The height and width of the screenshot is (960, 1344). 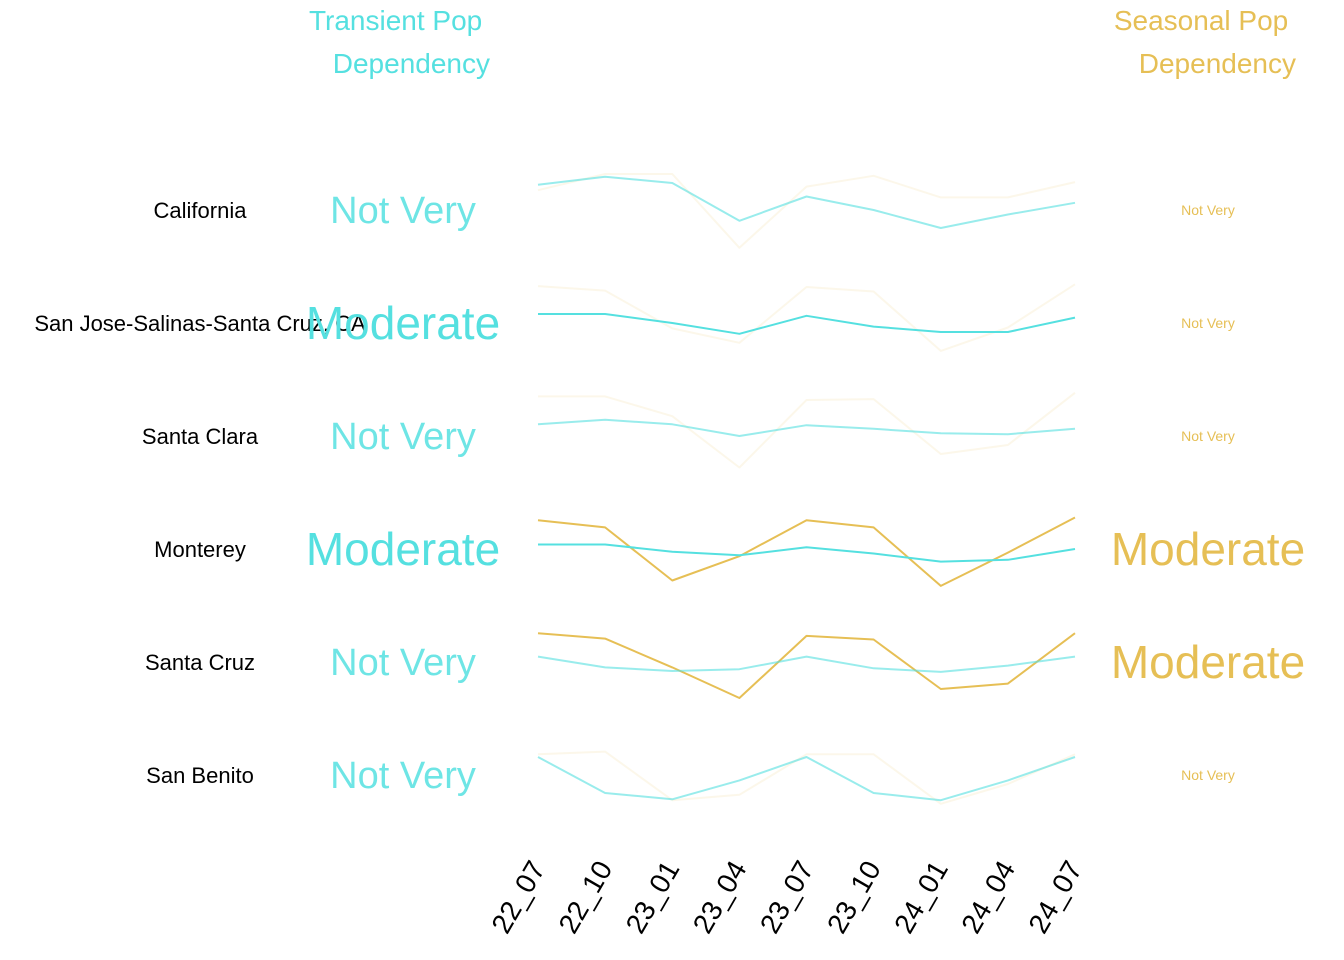 I want to click on row-5: San Benito Not Very Not Very, so click(x=690, y=777).